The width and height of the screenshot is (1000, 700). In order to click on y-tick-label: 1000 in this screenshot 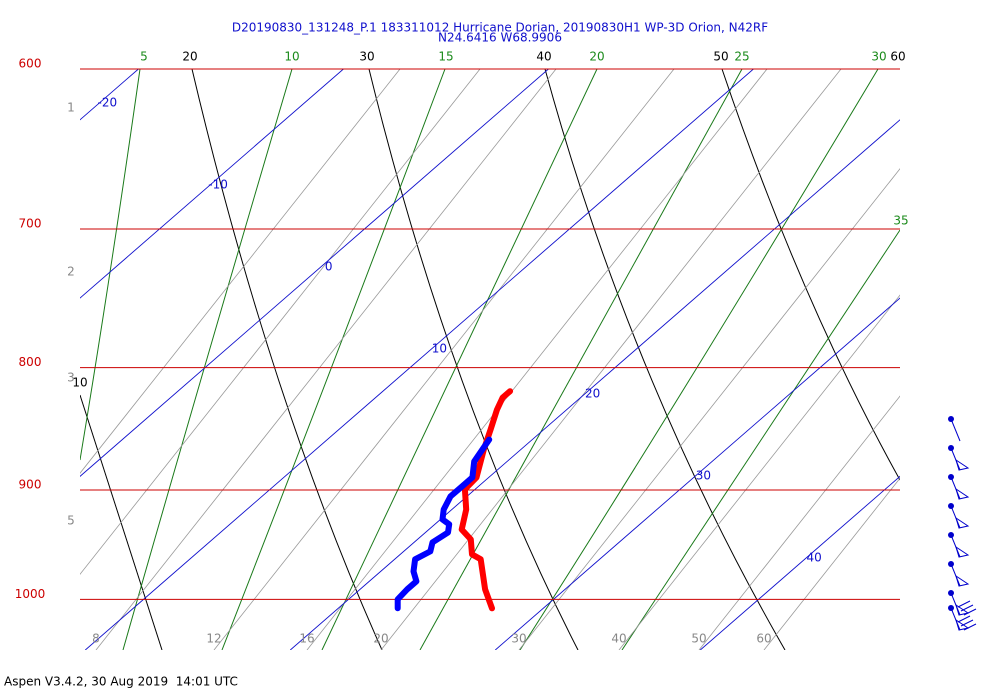, I will do `click(30, 594)`.